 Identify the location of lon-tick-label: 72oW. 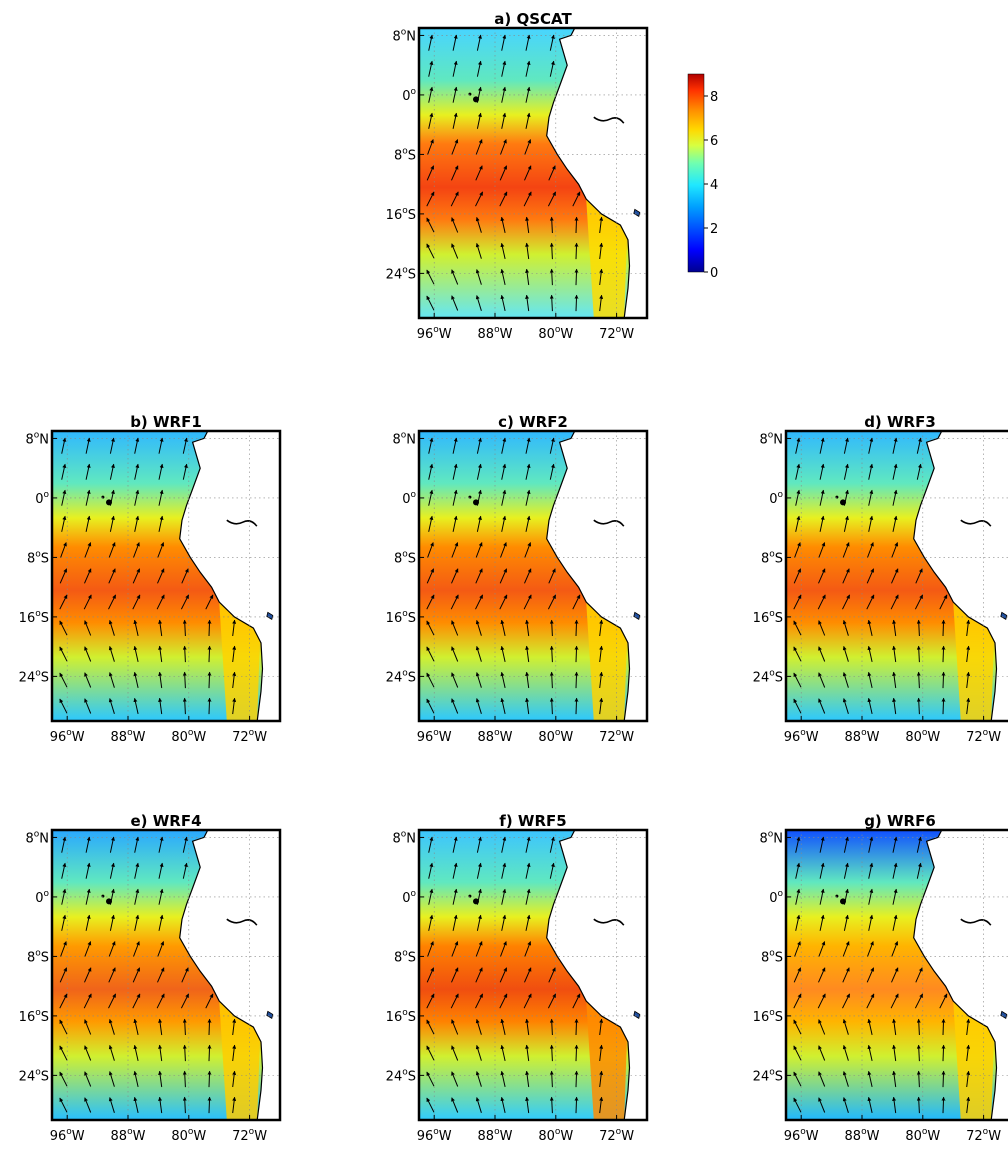
(616, 333).